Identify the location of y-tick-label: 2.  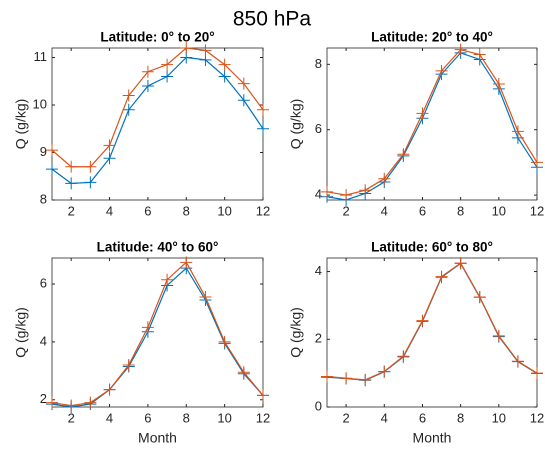
(318, 338).